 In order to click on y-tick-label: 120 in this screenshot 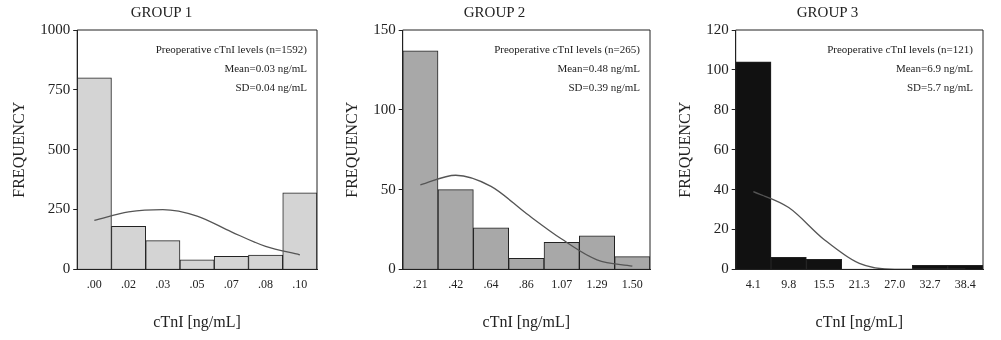, I will do `click(717, 28)`.